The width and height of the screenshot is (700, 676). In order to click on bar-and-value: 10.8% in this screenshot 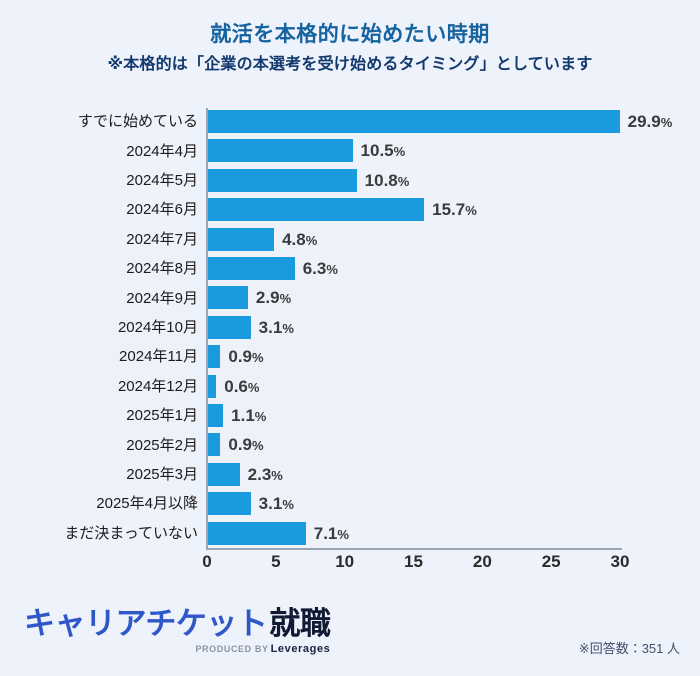, I will do `click(309, 180)`.